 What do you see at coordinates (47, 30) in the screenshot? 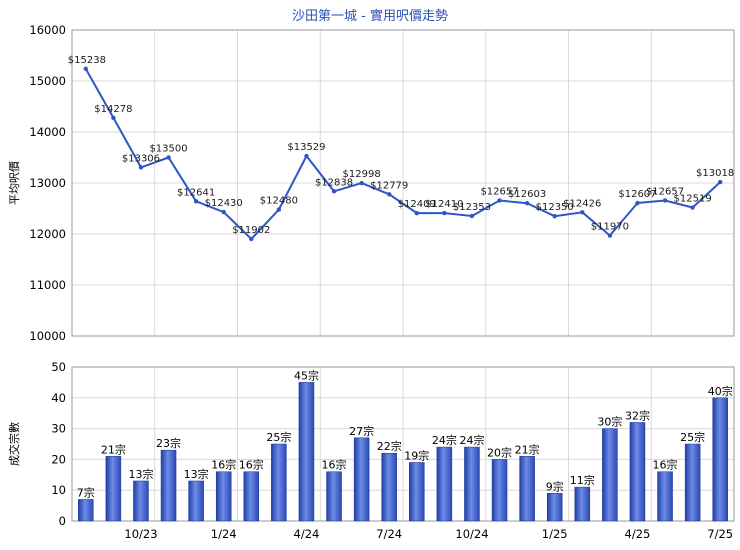
I see `price-y-tick-label: 16000` at bounding box center [47, 30].